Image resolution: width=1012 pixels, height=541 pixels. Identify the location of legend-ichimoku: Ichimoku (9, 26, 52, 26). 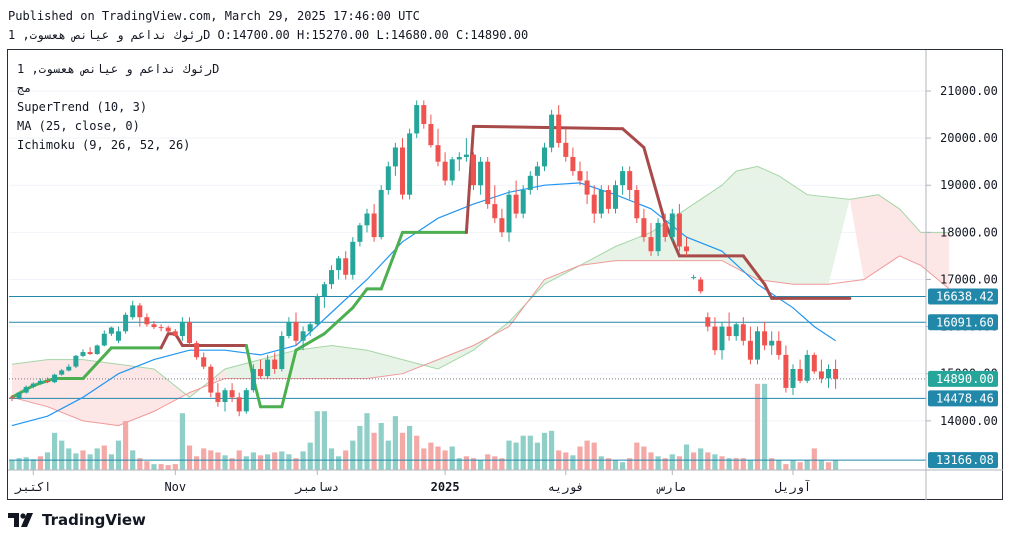
(104, 145).